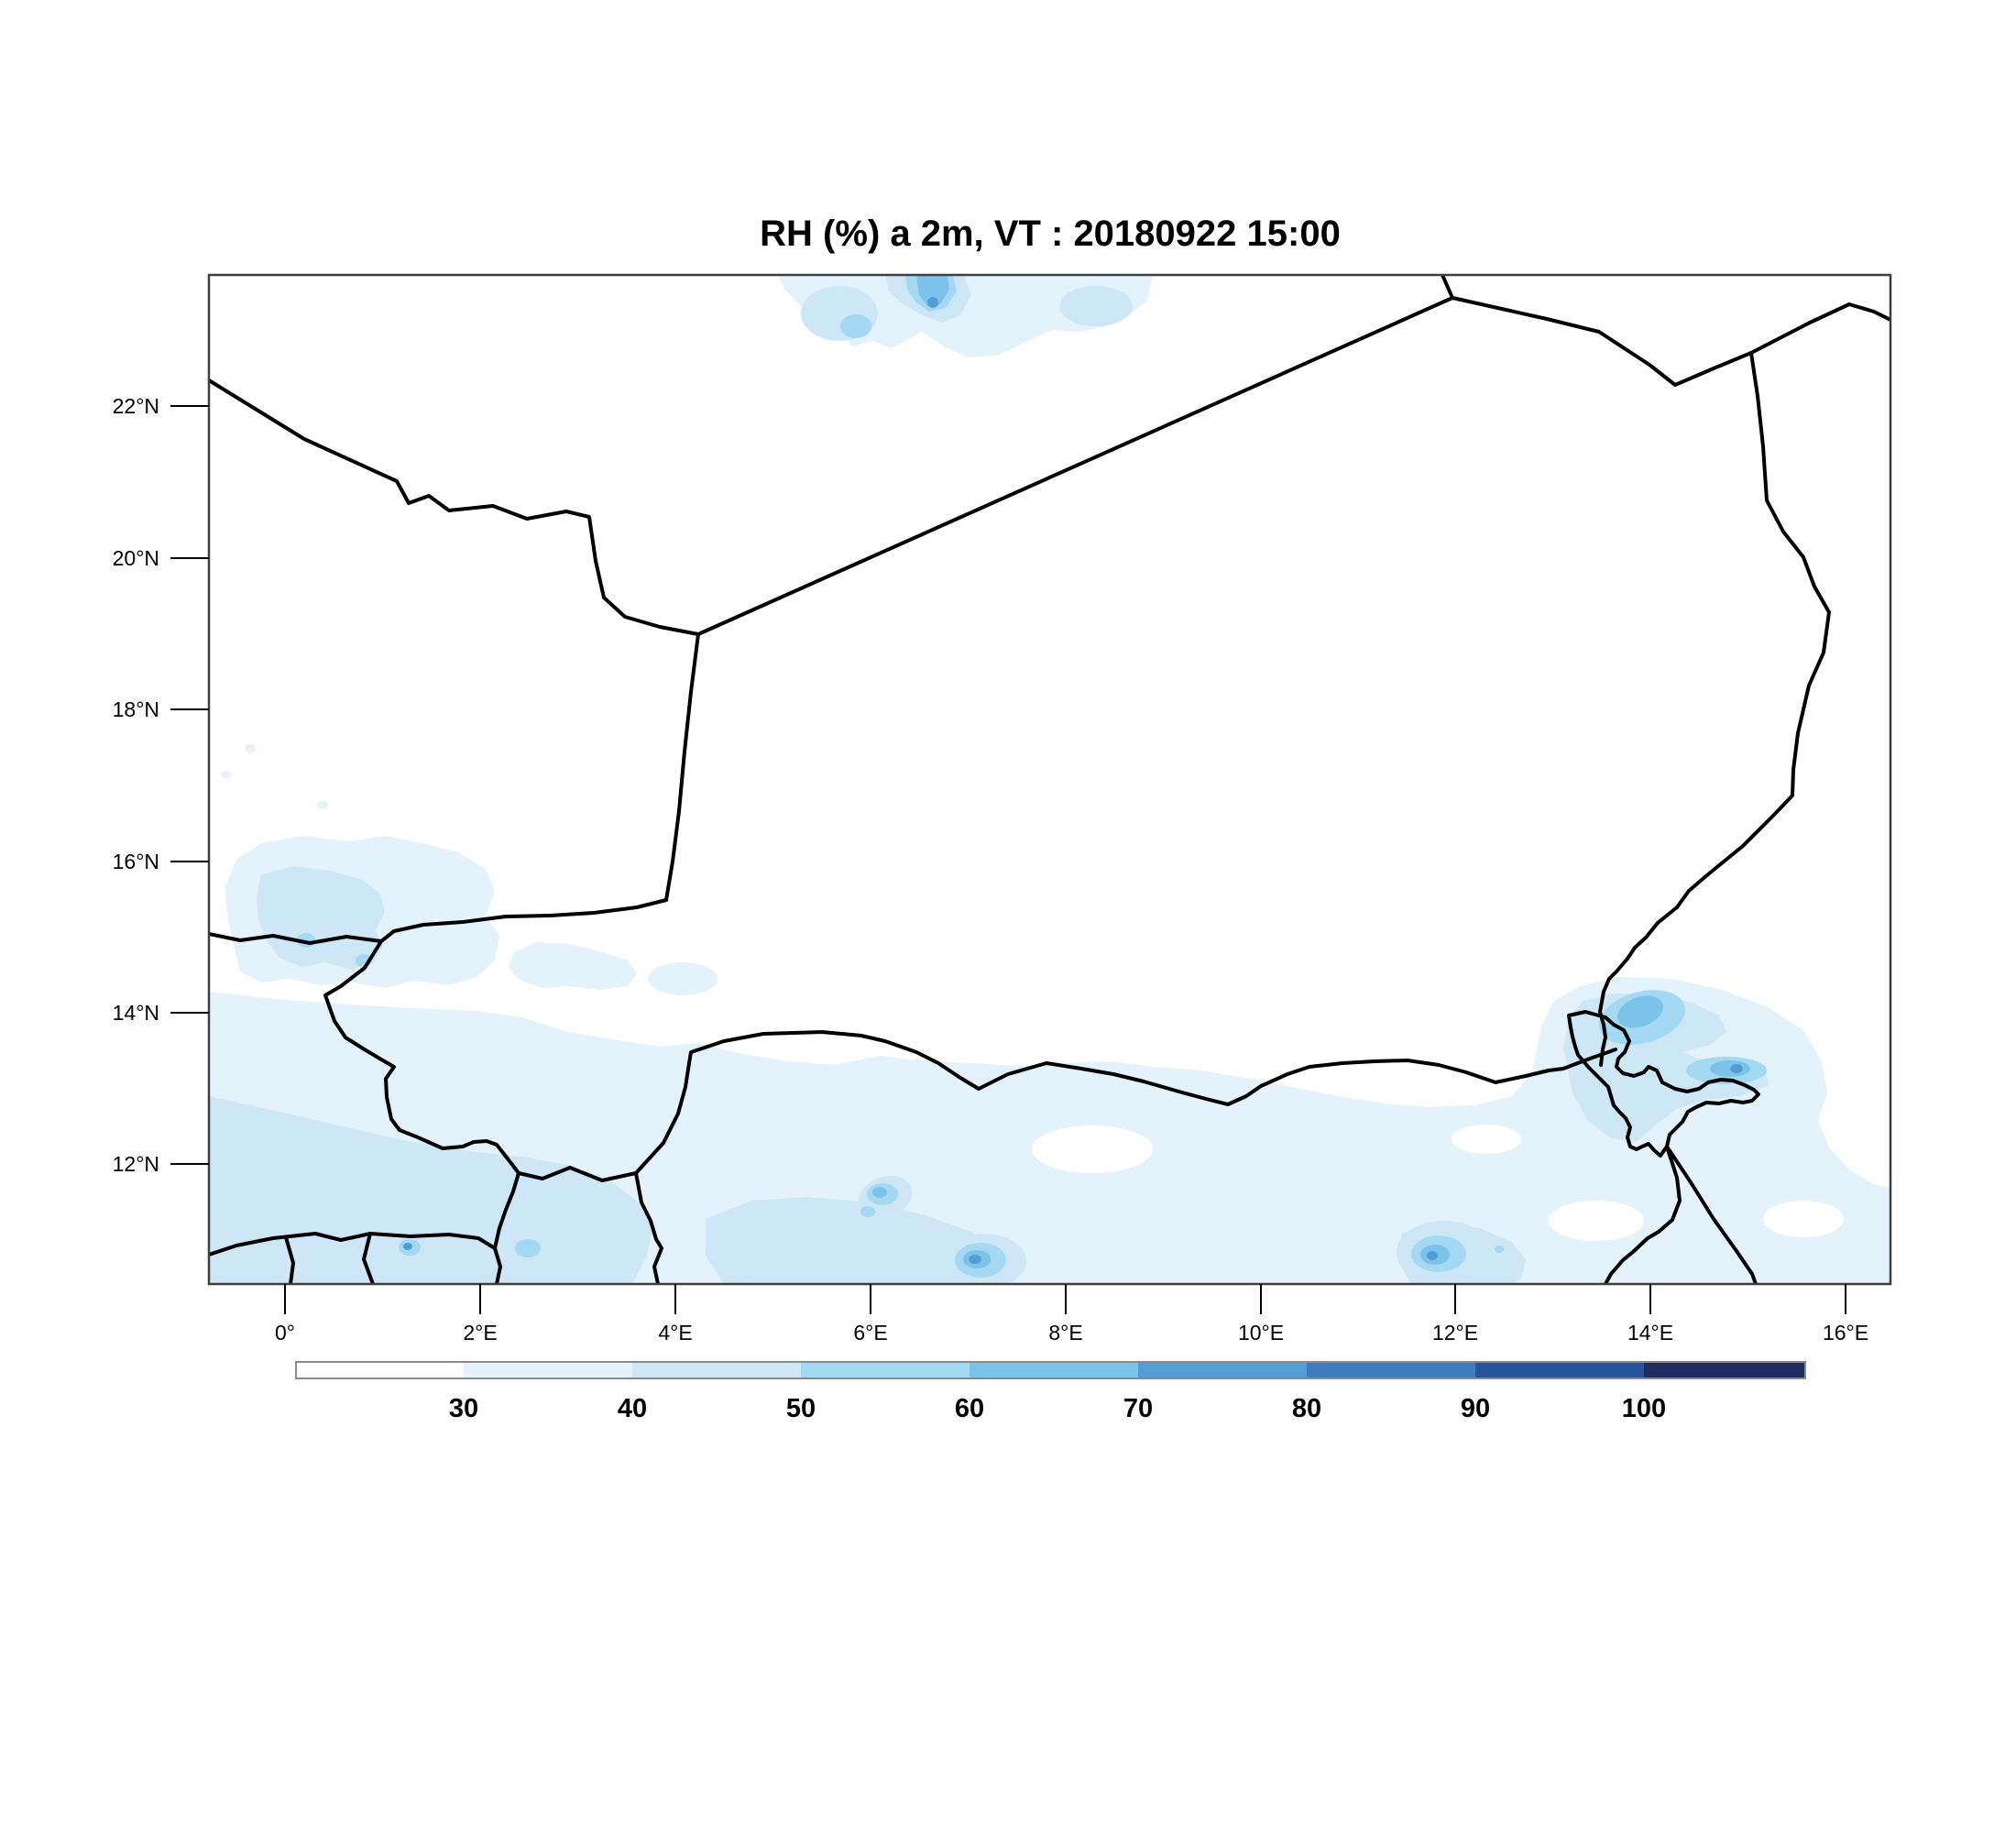  Describe the element at coordinates (1714, 682) in the screenshot. I see `border-niger-chad` at that location.